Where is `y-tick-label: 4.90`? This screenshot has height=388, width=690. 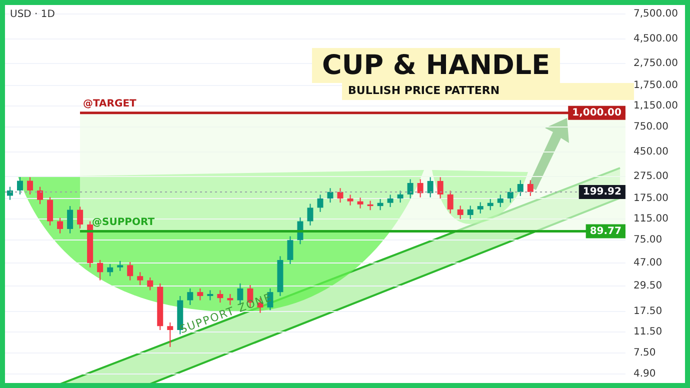
y-tick-label: 4.90 is located at coordinates (644, 374).